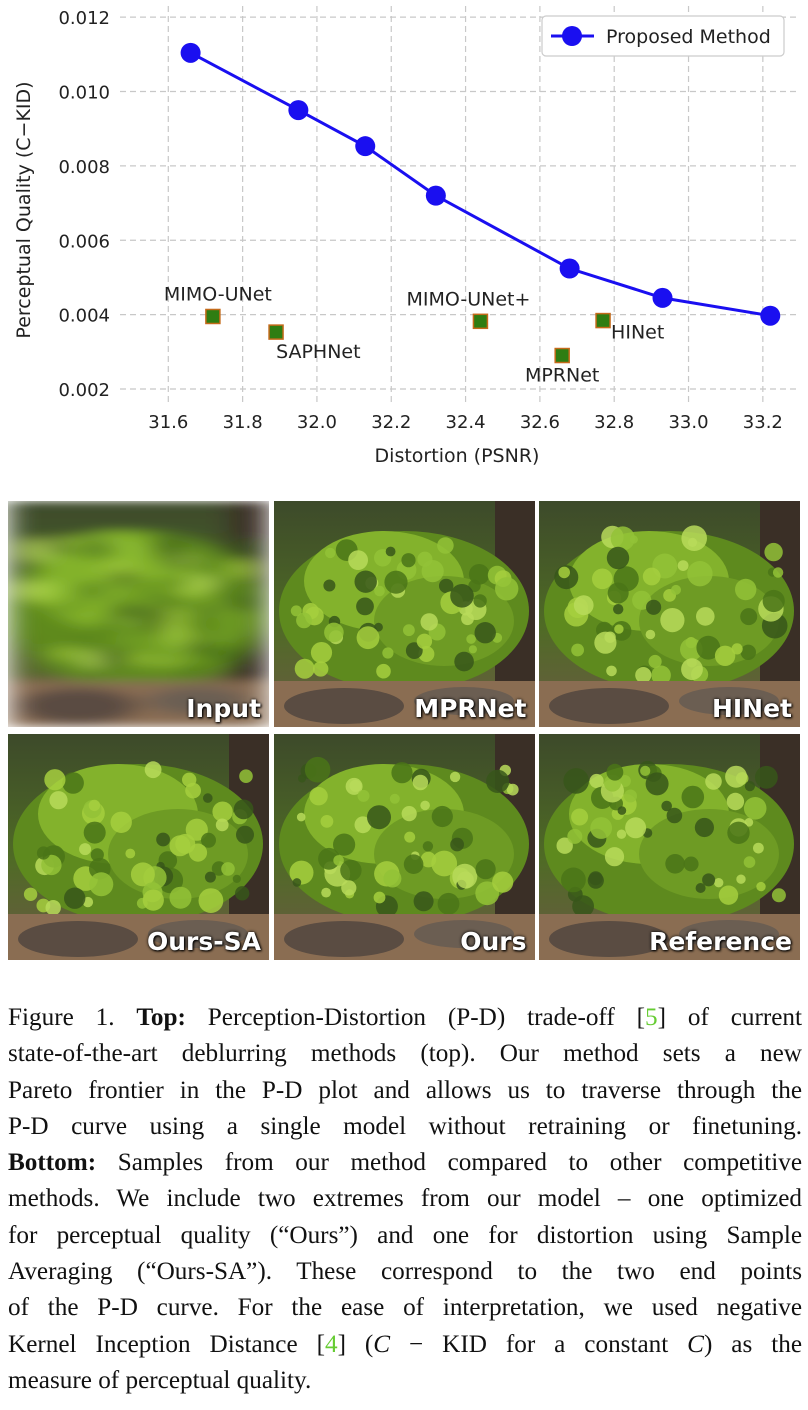 This screenshot has width=808, height=1410. I want to click on figure-number: Figure 1., so click(61, 1017).